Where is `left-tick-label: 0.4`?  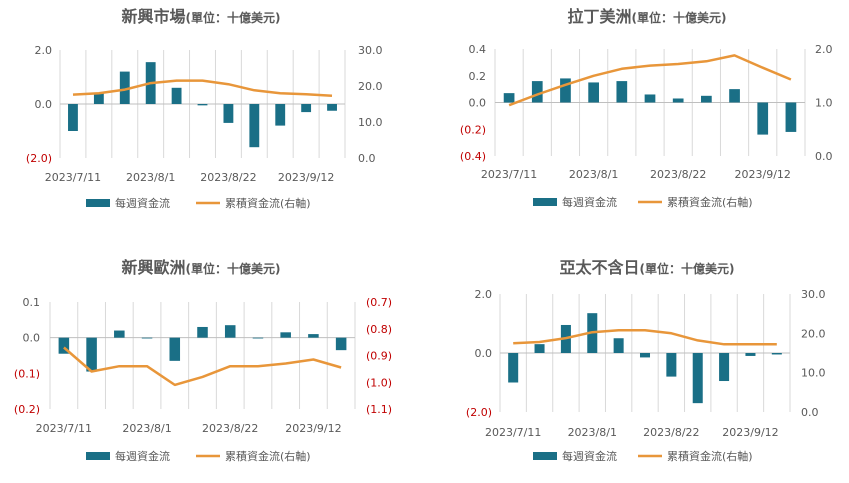 left-tick-label: 0.4 is located at coordinates (478, 49).